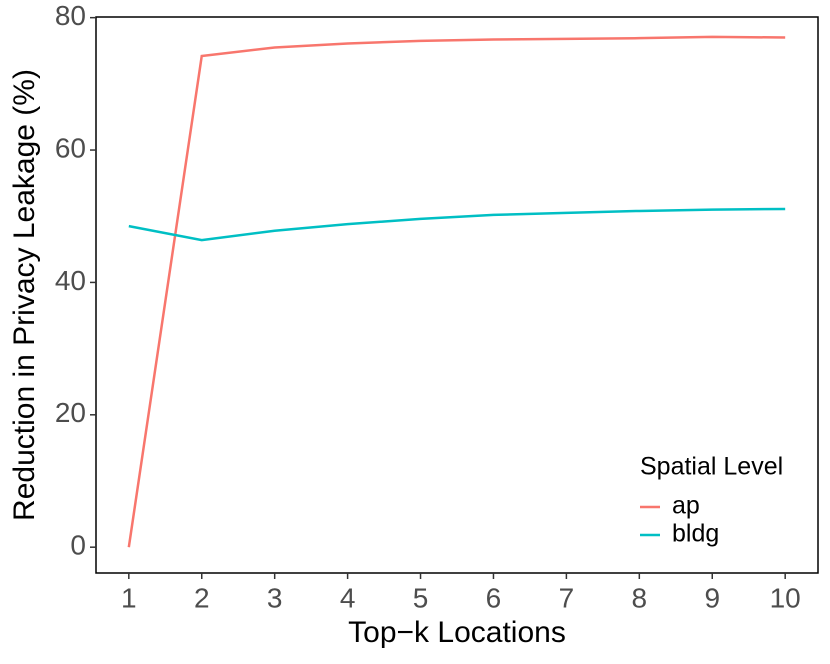 The width and height of the screenshot is (830, 664). I want to click on y-tick-label: 20, so click(70, 412).